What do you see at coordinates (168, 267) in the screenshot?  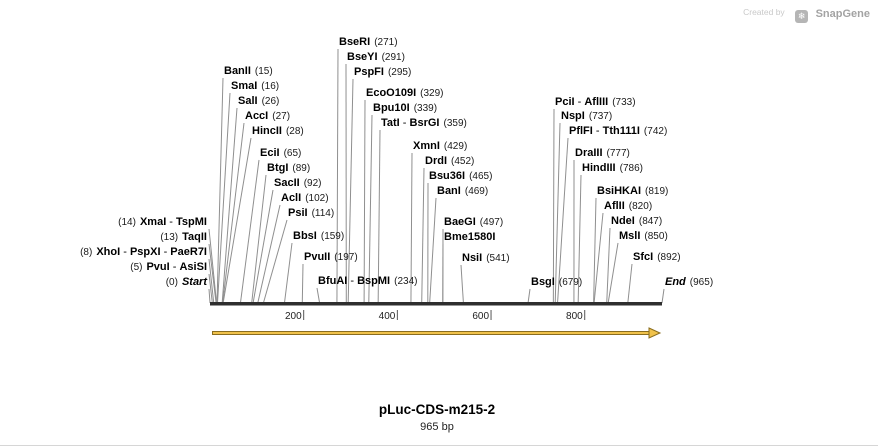 I see `site-label: 5PvuI - AsiSI` at bounding box center [168, 267].